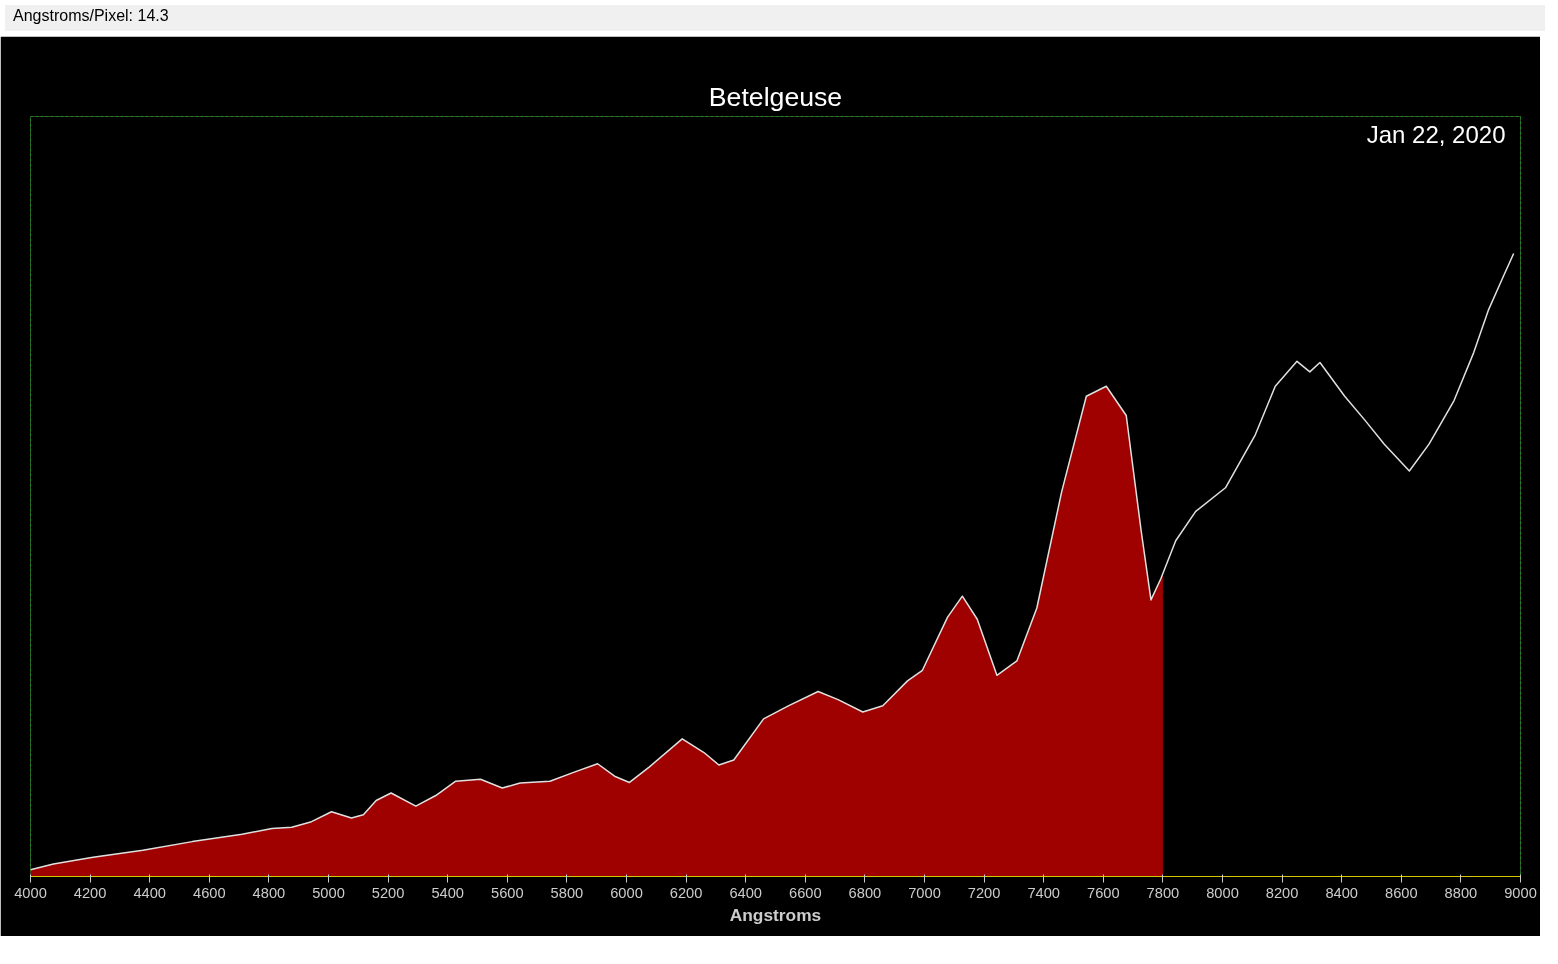 Image resolution: width=1558 pixels, height=964 pixels. What do you see at coordinates (775, 914) in the screenshot?
I see `x-axis-title: Angstroms` at bounding box center [775, 914].